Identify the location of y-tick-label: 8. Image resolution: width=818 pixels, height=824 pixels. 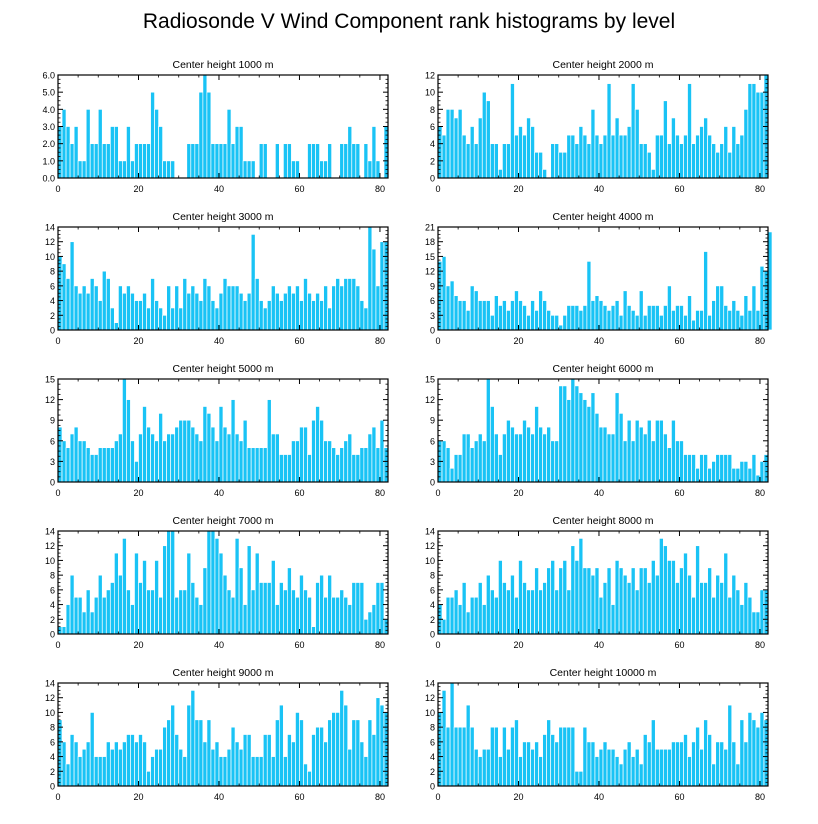
(52, 272).